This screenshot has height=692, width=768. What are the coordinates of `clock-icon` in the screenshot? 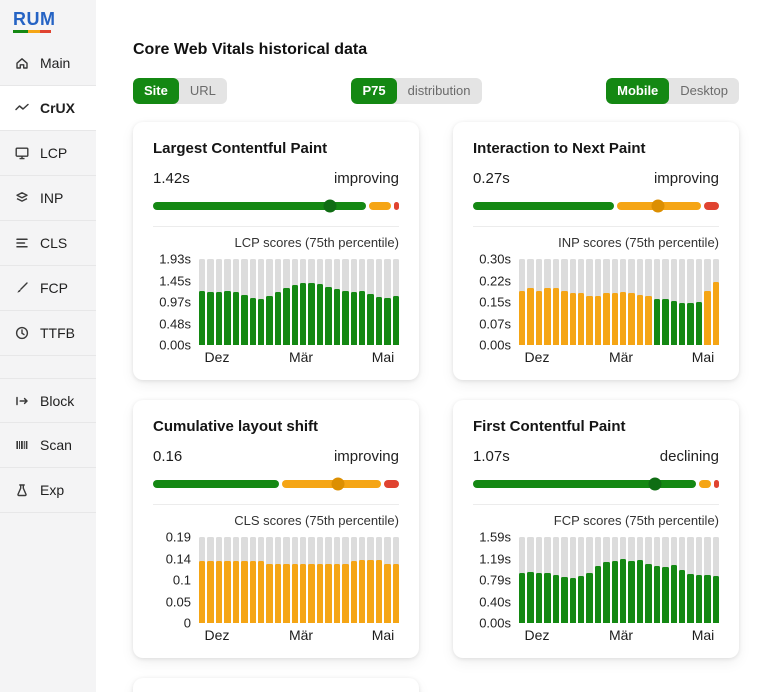 It's located at (21, 333).